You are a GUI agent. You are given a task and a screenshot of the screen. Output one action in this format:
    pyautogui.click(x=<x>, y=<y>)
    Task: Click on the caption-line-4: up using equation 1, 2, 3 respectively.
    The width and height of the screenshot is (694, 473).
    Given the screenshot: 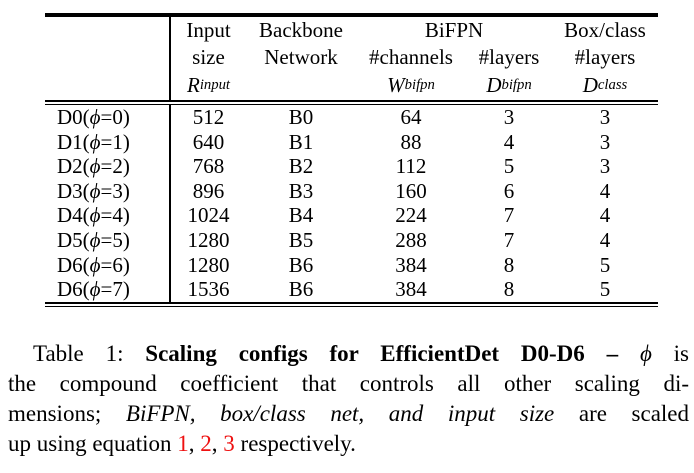 What is the action you would take?
    pyautogui.click(x=348, y=444)
    